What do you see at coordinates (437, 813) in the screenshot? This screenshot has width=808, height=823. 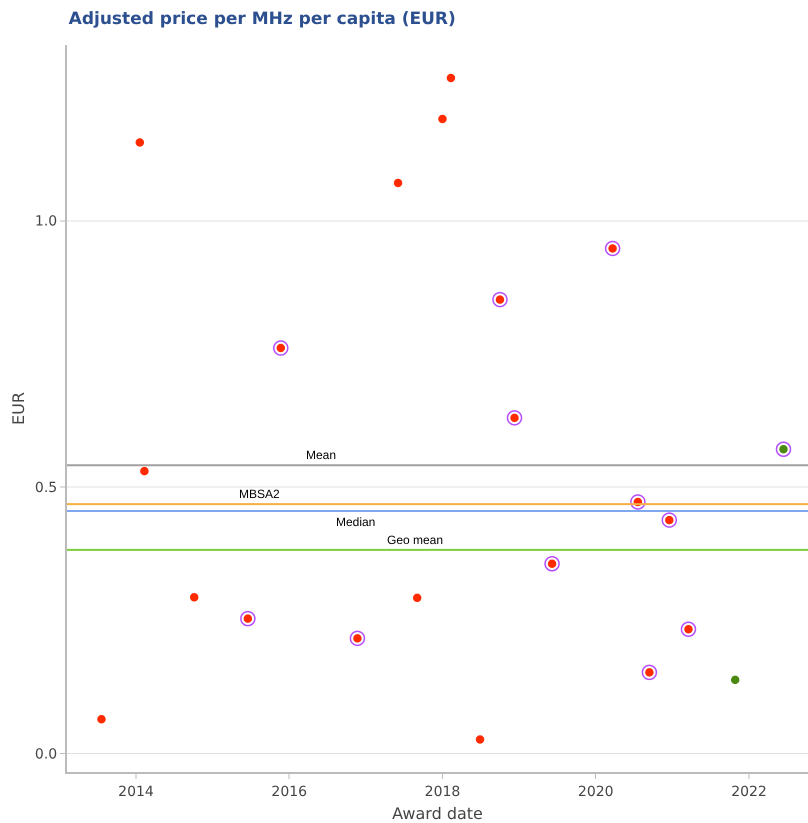 I see `x-axis-title: Award date` at bounding box center [437, 813].